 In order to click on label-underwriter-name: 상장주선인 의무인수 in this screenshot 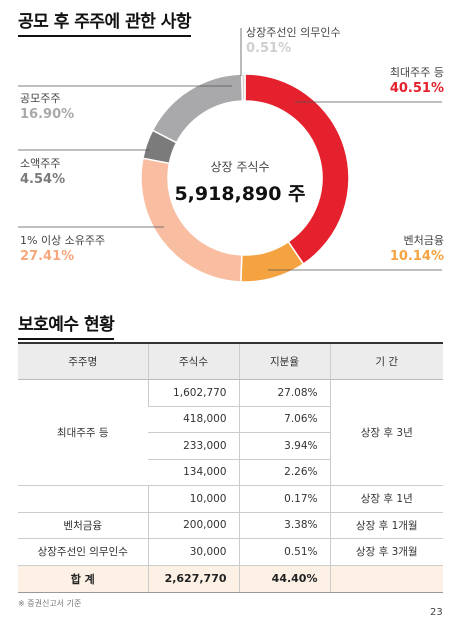, I will do `click(293, 32)`.